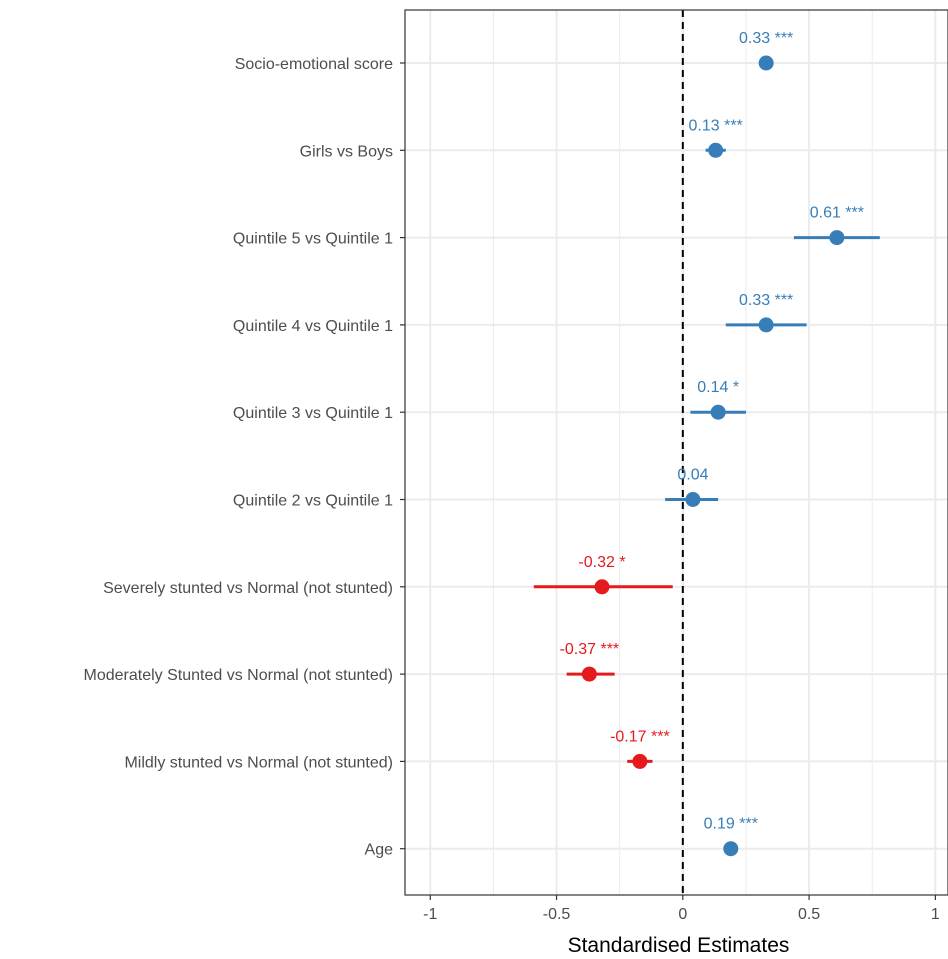 Image resolution: width=948 pixels, height=959 pixels. I want to click on y-tick-label: Quintile 5 vs Quintile 1, so click(313, 239).